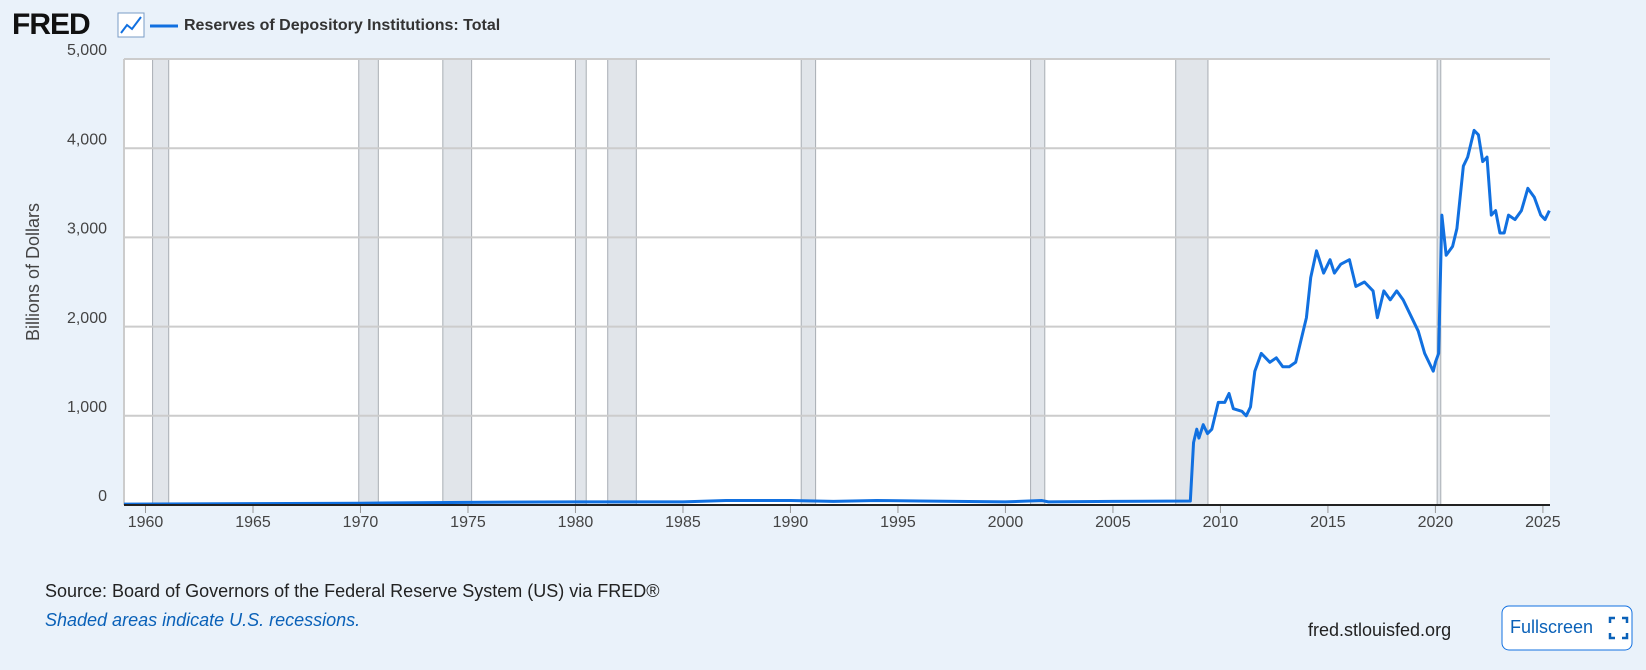 The height and width of the screenshot is (670, 1646). Describe the element at coordinates (1436, 522) in the screenshot. I see `x-tick-label: 2020` at that location.